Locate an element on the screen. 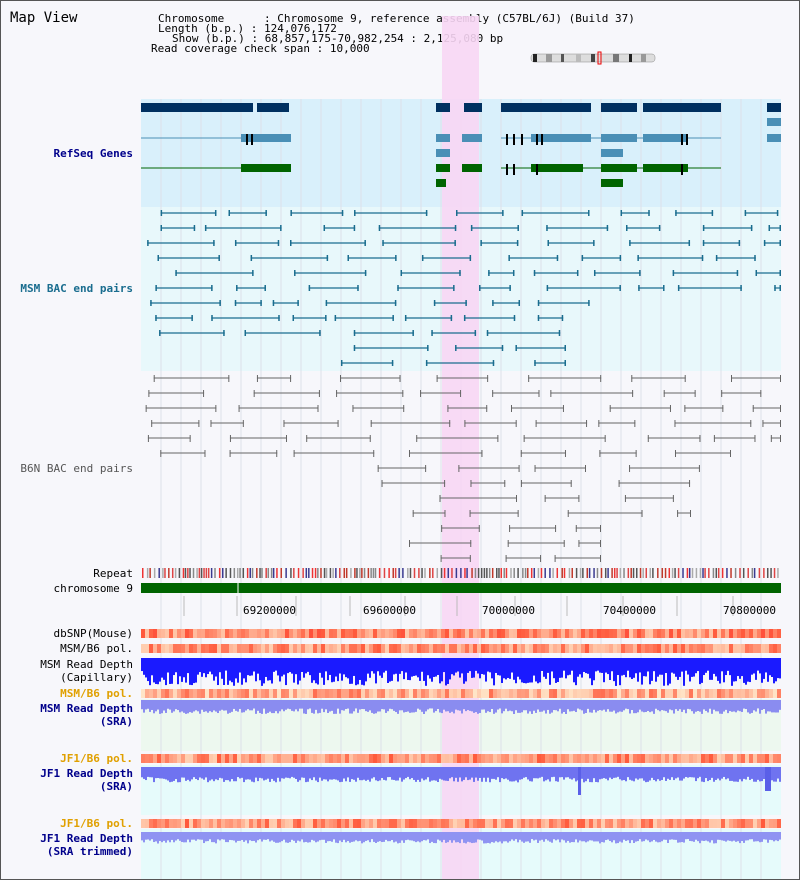 The width and height of the screenshot is (800, 880). track-label-repeat: Repeat is located at coordinates (113, 573).